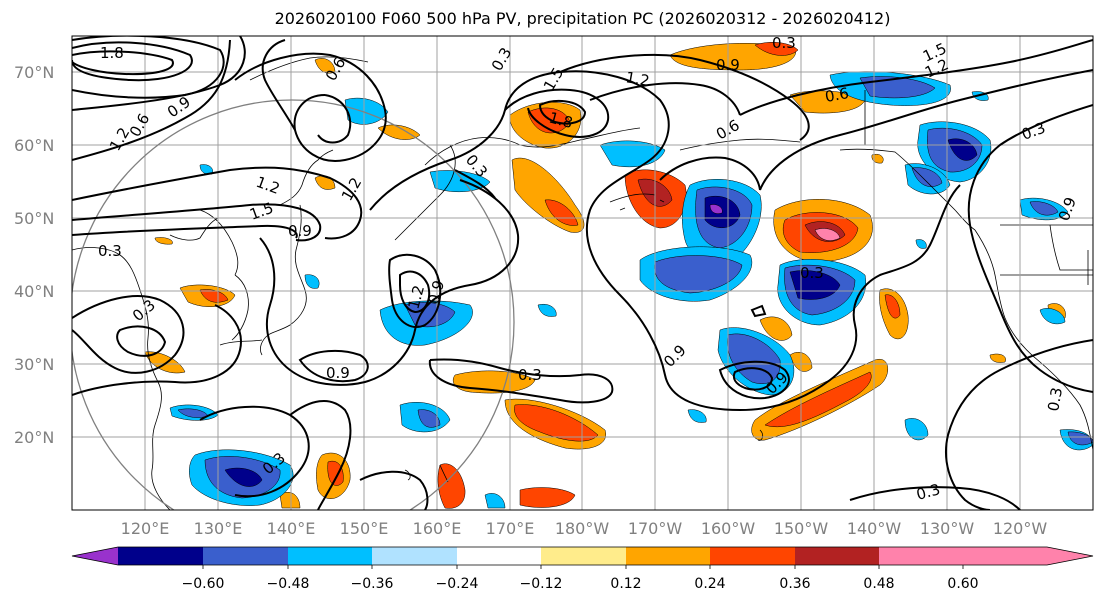 This screenshot has height=604, width=1105. What do you see at coordinates (34, 437) in the screenshot?
I see `lat-label: 20°N` at bounding box center [34, 437].